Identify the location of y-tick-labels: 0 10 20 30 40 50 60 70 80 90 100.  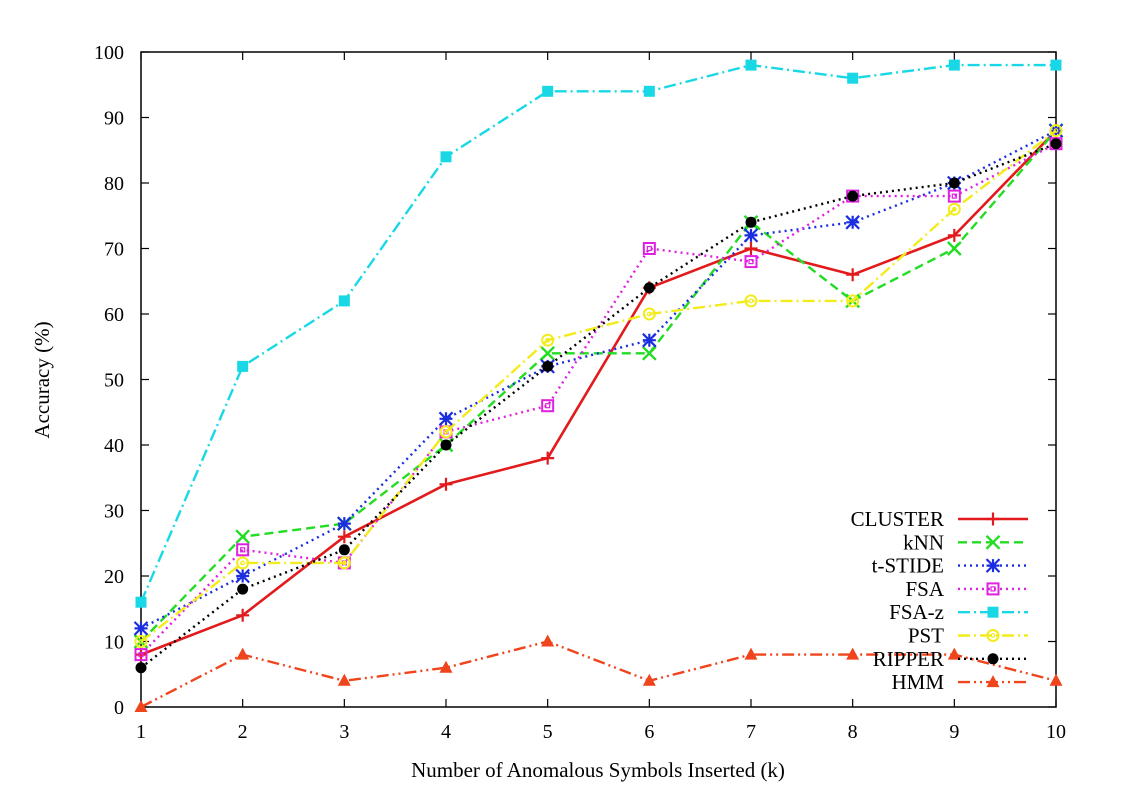
(109, 380).